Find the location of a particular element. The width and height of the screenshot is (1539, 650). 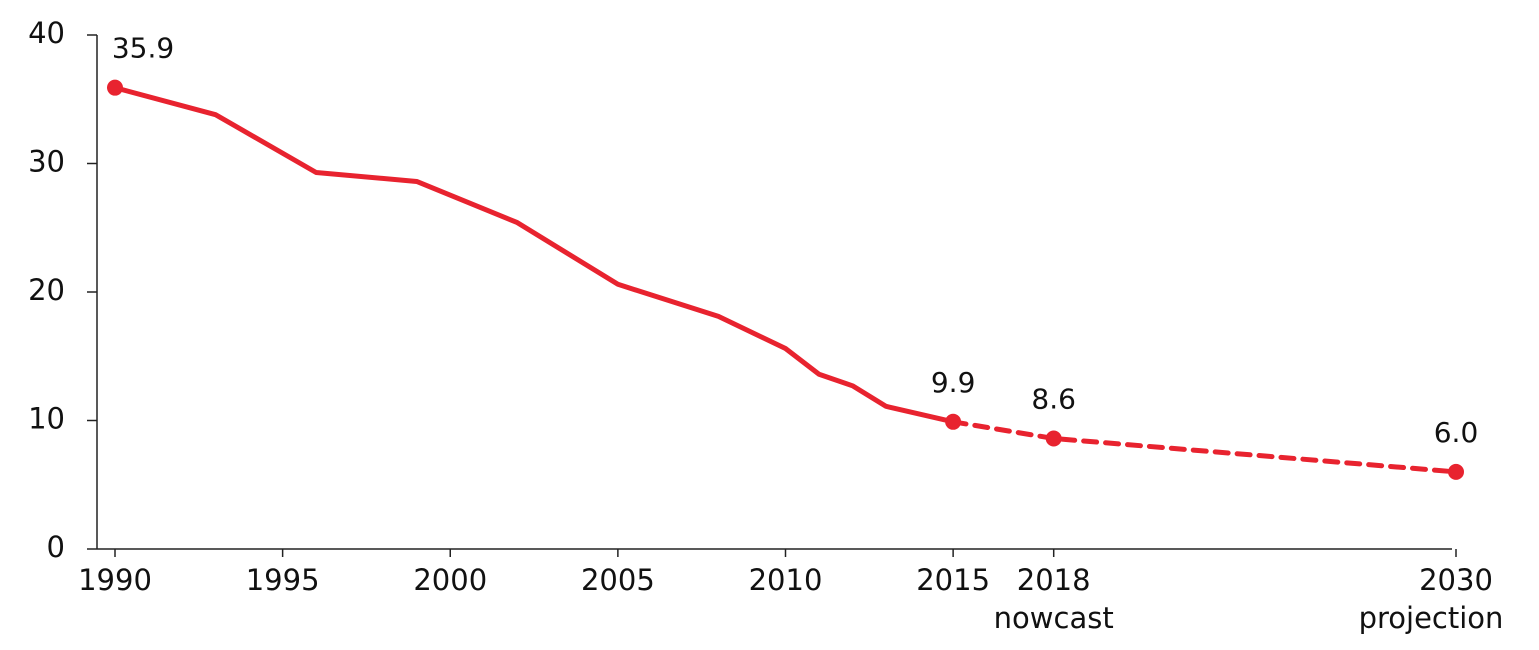

x-tick-label: 1990 is located at coordinates (115, 580).